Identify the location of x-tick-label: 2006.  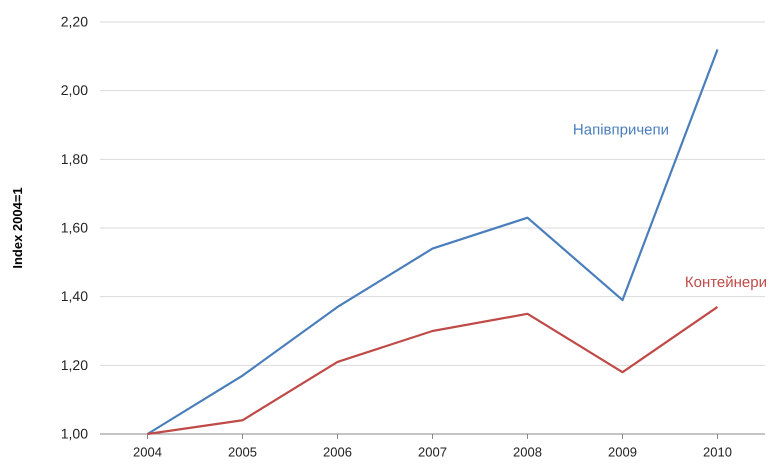
(337, 452).